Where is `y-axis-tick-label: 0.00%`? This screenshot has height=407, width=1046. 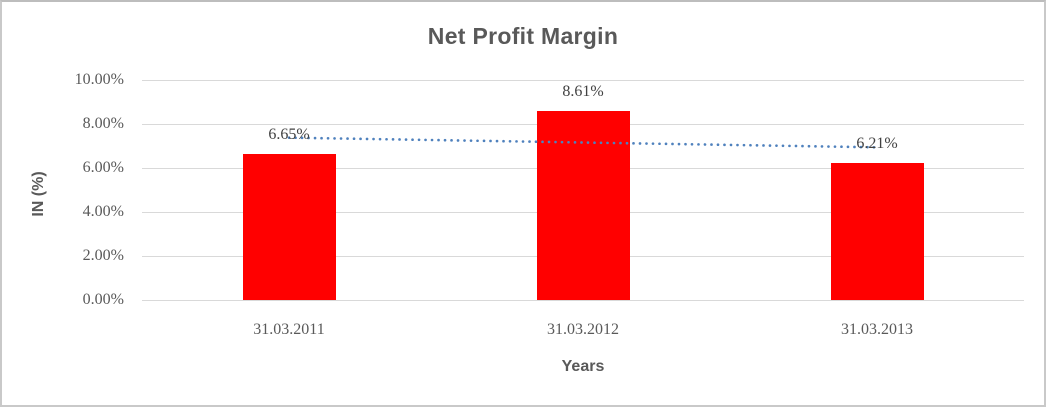 y-axis-tick-label: 0.00% is located at coordinates (103, 299).